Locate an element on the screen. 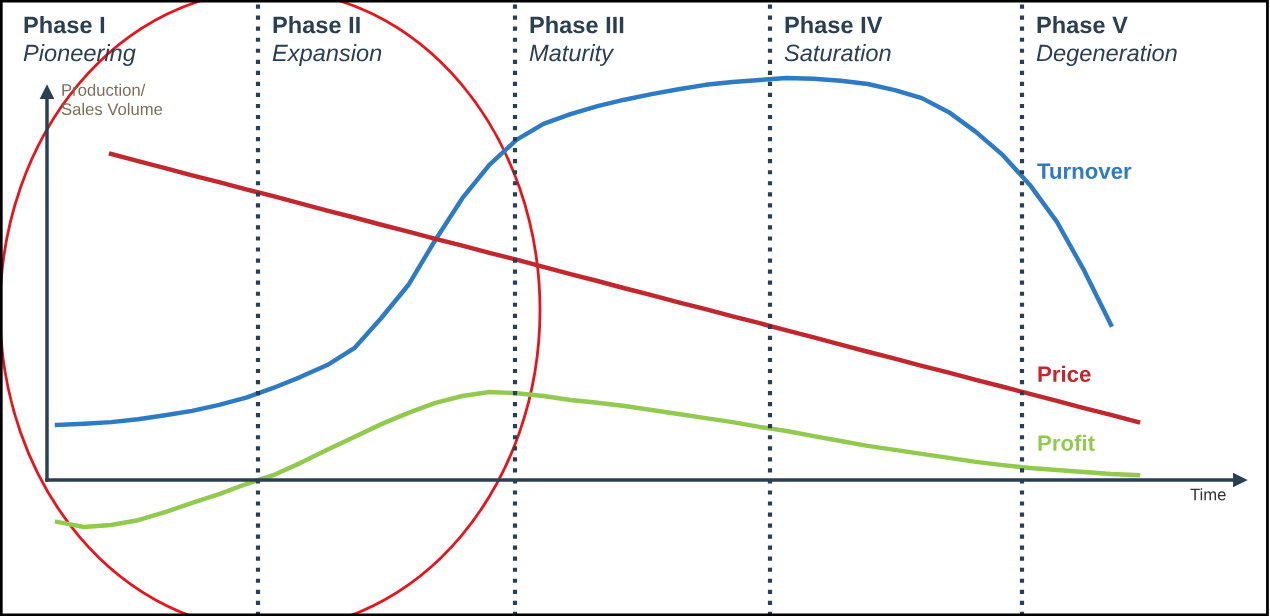 Image resolution: width=1270 pixels, height=616 pixels. text: Degeneration is located at coordinates (1106, 55).